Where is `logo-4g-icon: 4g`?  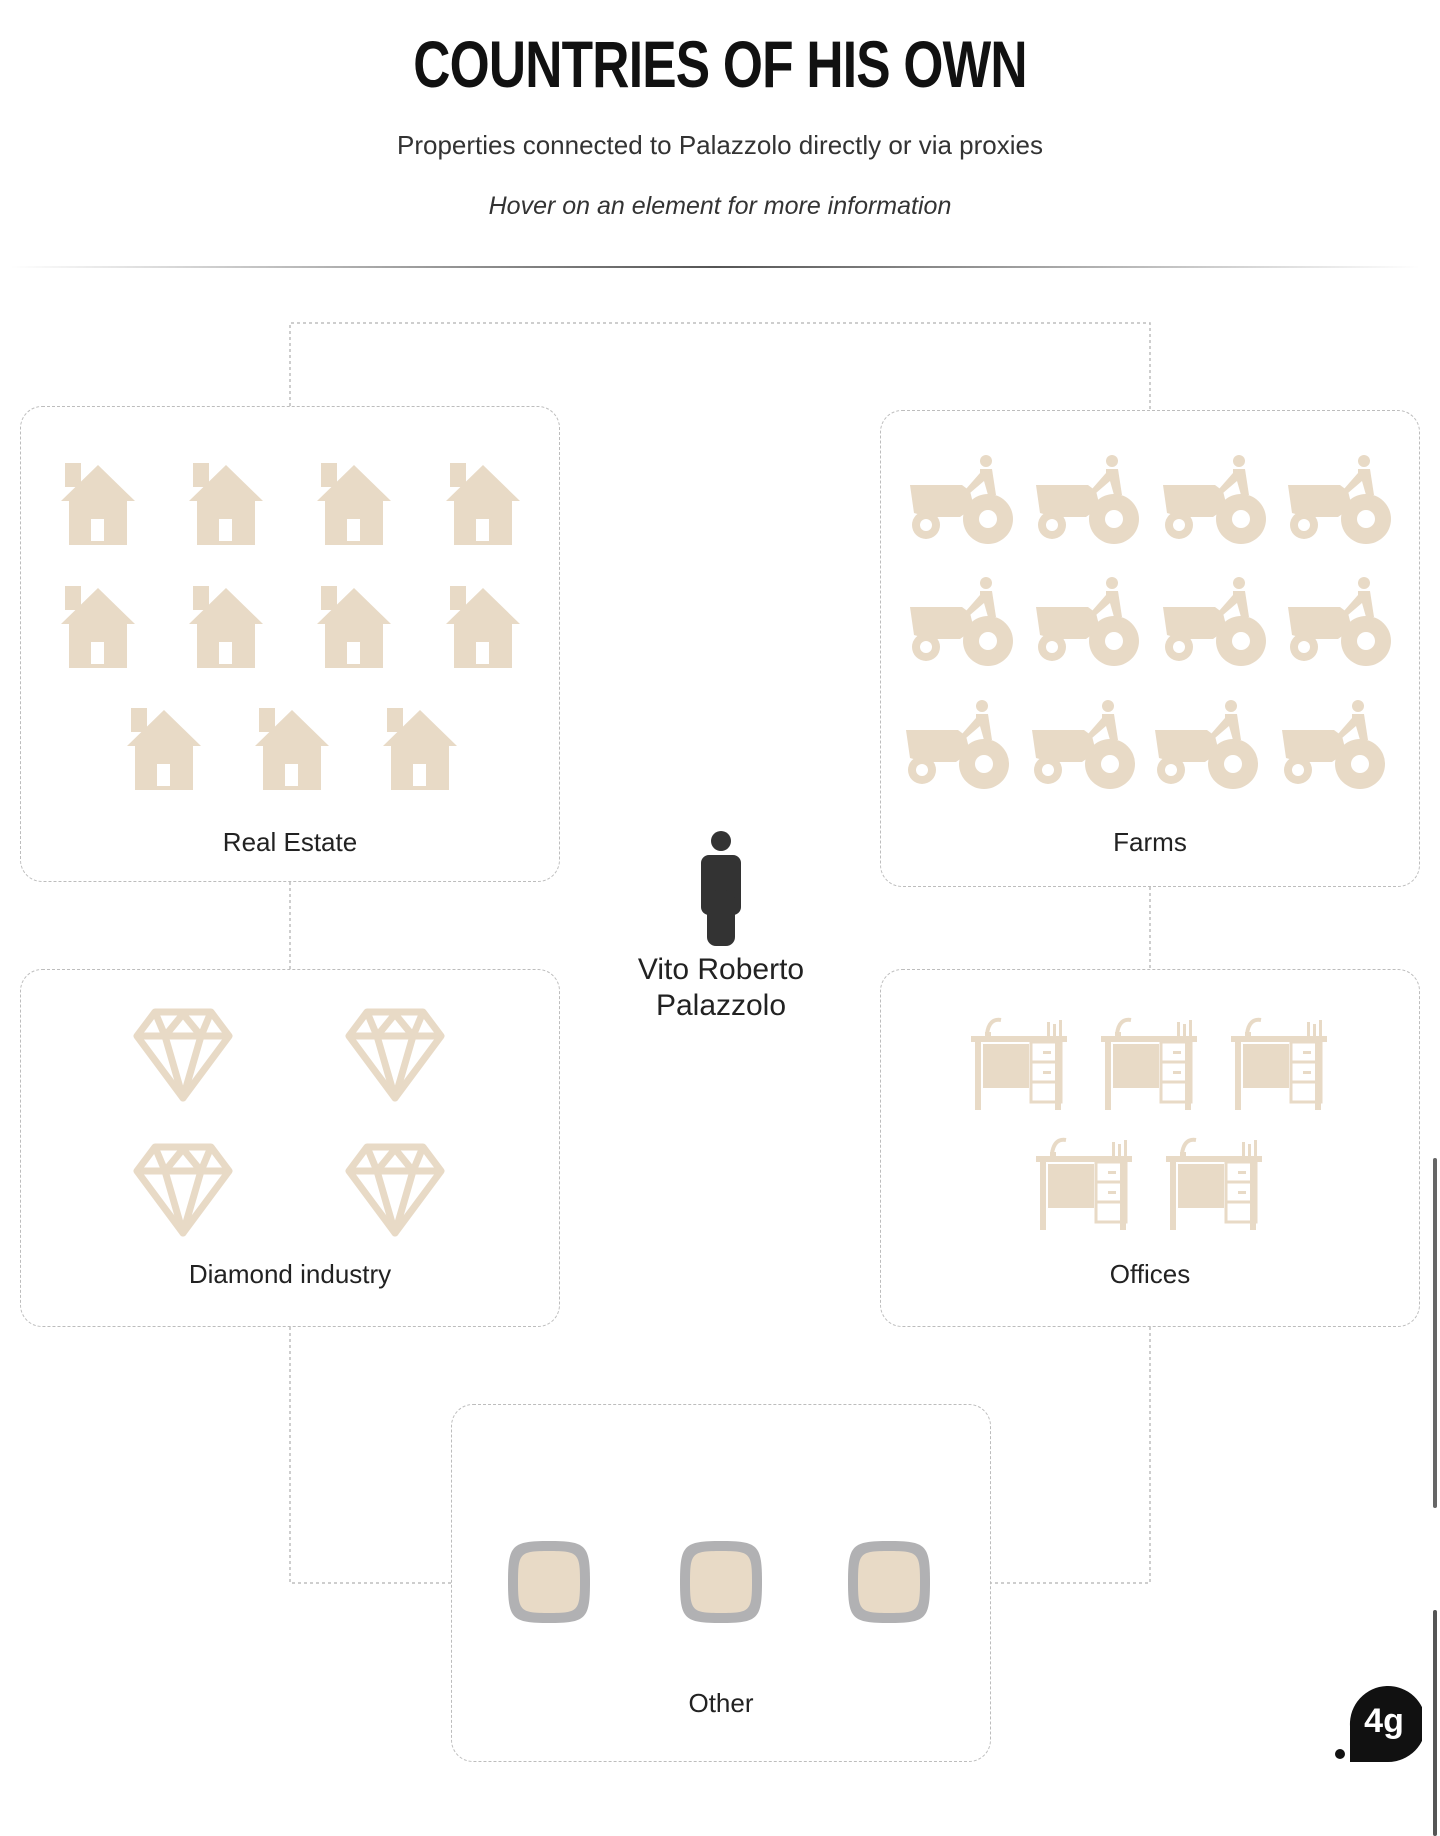
logo-4g-icon: 4g is located at coordinates (1379, 1725).